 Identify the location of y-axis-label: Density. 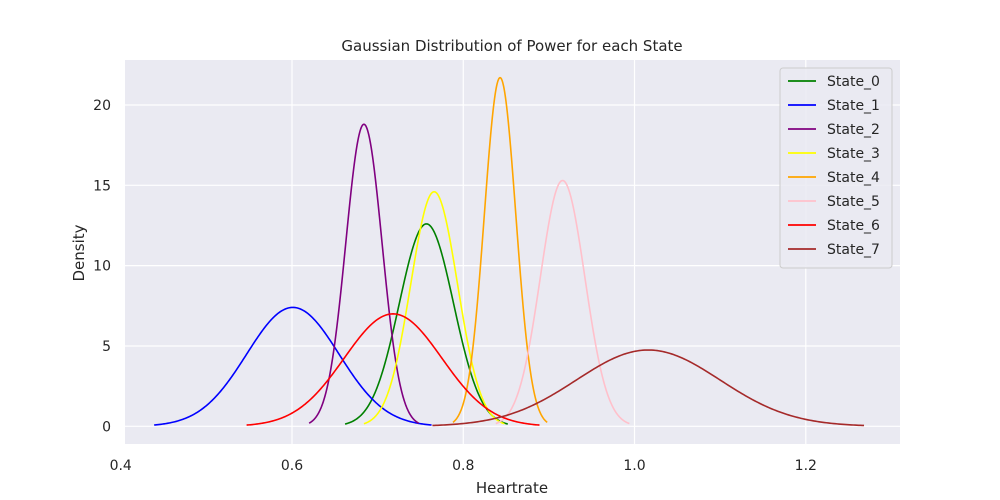
(79, 252).